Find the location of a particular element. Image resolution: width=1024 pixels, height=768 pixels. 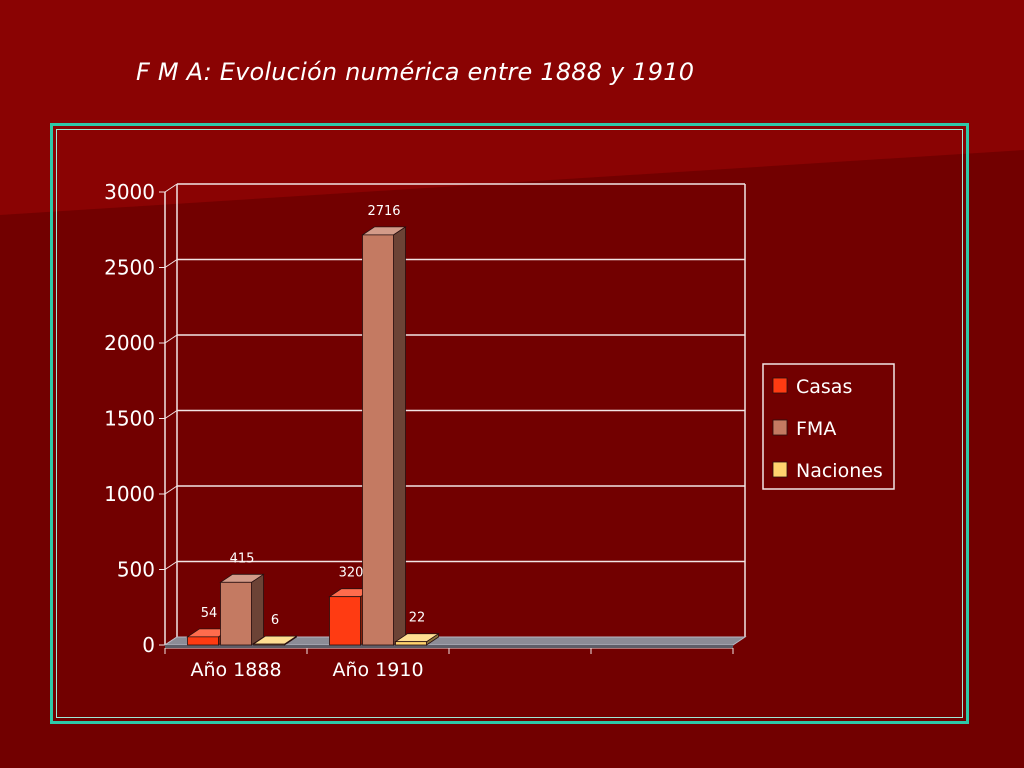

legend-label: FMA is located at coordinates (816, 429).